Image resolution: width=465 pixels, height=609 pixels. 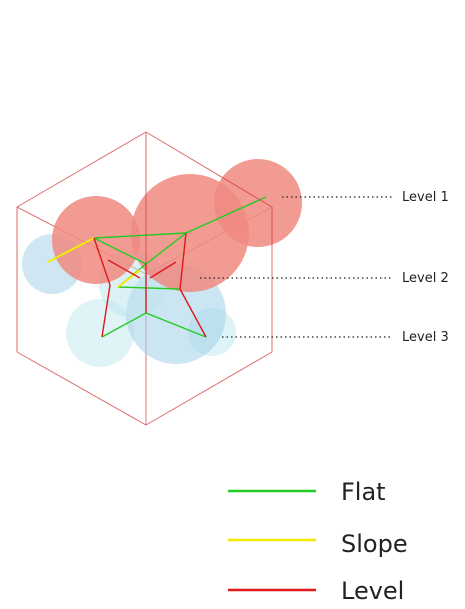 I want to click on legend-item-flat: Flat, so click(x=307, y=492).